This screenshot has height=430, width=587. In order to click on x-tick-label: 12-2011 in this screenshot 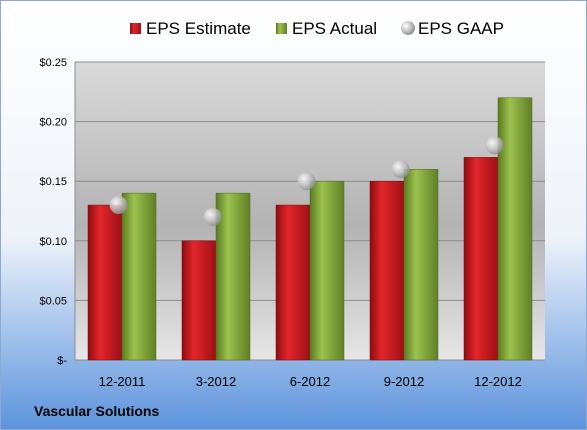, I will do `click(122, 381)`.